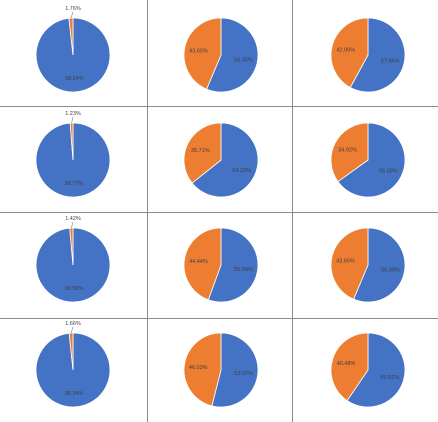 This screenshot has height=422, width=438. What do you see at coordinates (73, 324) in the screenshot?
I see `data-label-minor: 1.66%` at bounding box center [73, 324].